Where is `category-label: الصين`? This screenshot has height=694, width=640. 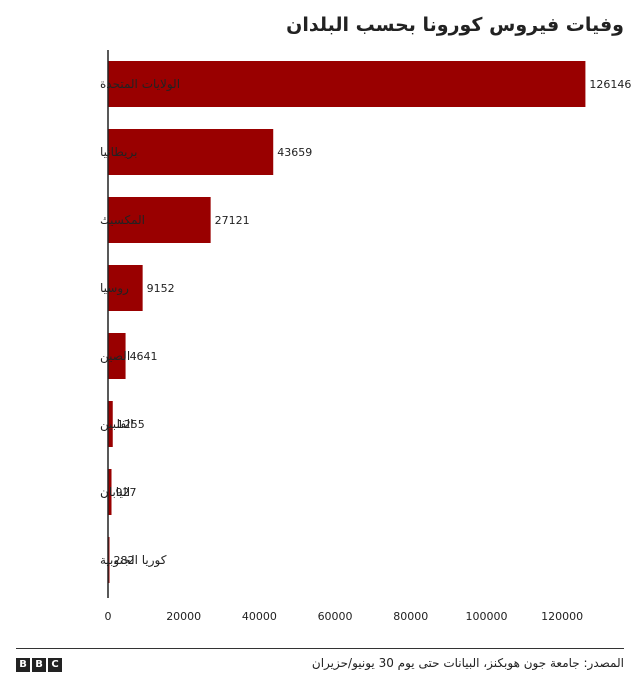
category-label: الصين is located at coordinates (115, 356).